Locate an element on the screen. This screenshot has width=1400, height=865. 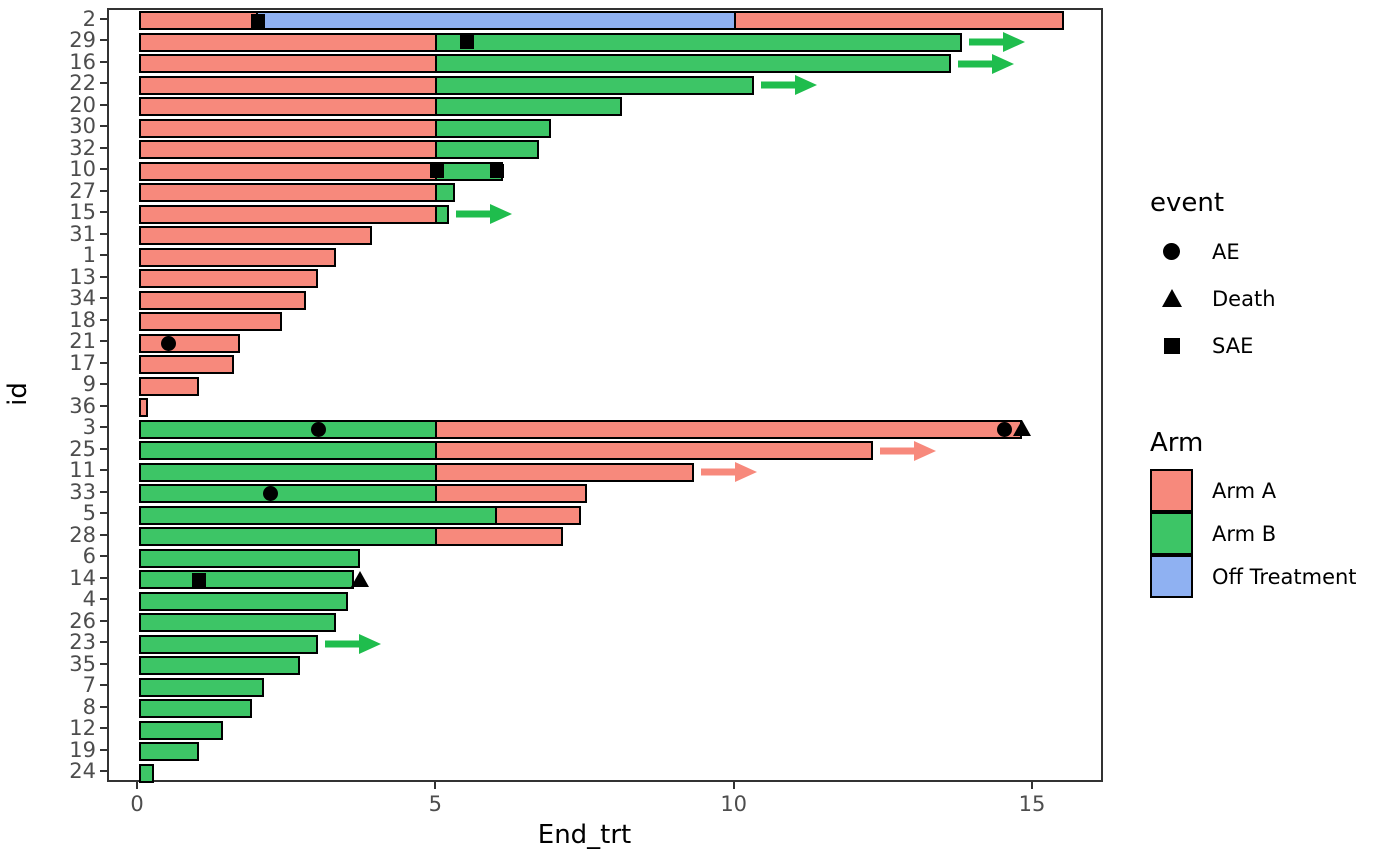
x-tick-label: 15 is located at coordinates (1032, 804).